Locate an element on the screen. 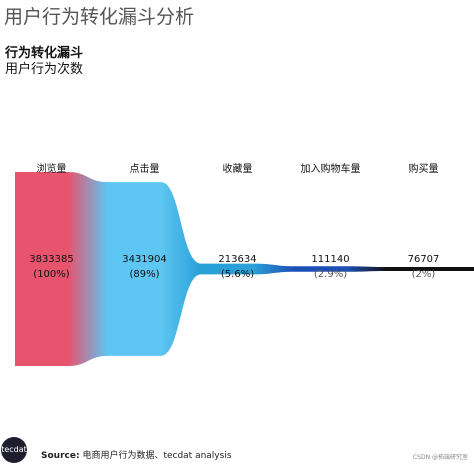 This screenshot has width=474, height=466. watermark: CSDN @拓端研究室 is located at coordinates (440, 457).